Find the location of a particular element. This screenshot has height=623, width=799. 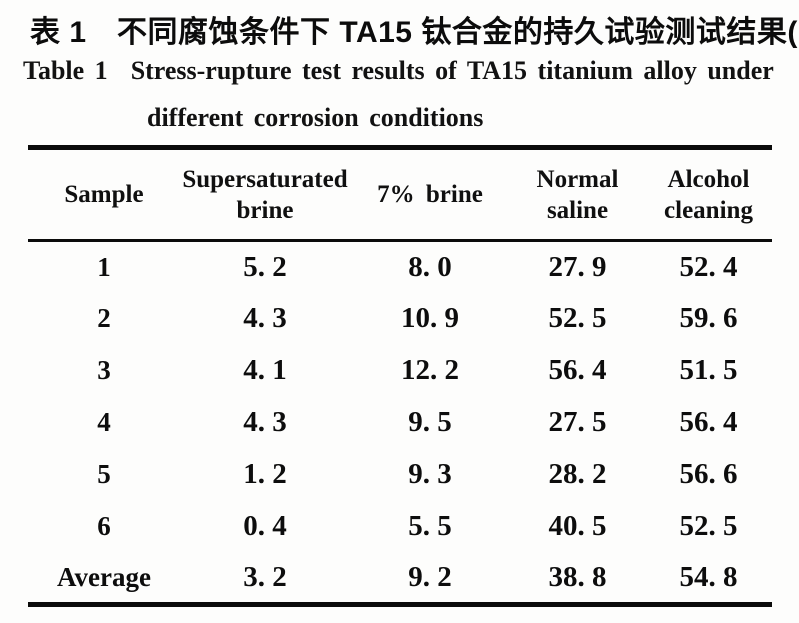

cell-alcohol-cleaning: 56. 6 is located at coordinates (708, 474).